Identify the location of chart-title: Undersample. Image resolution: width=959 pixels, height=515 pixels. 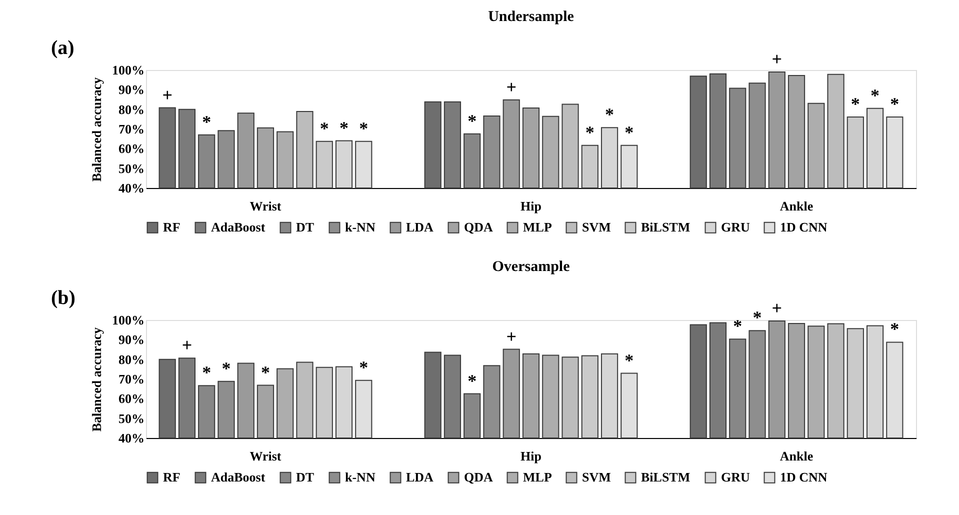
(531, 17).